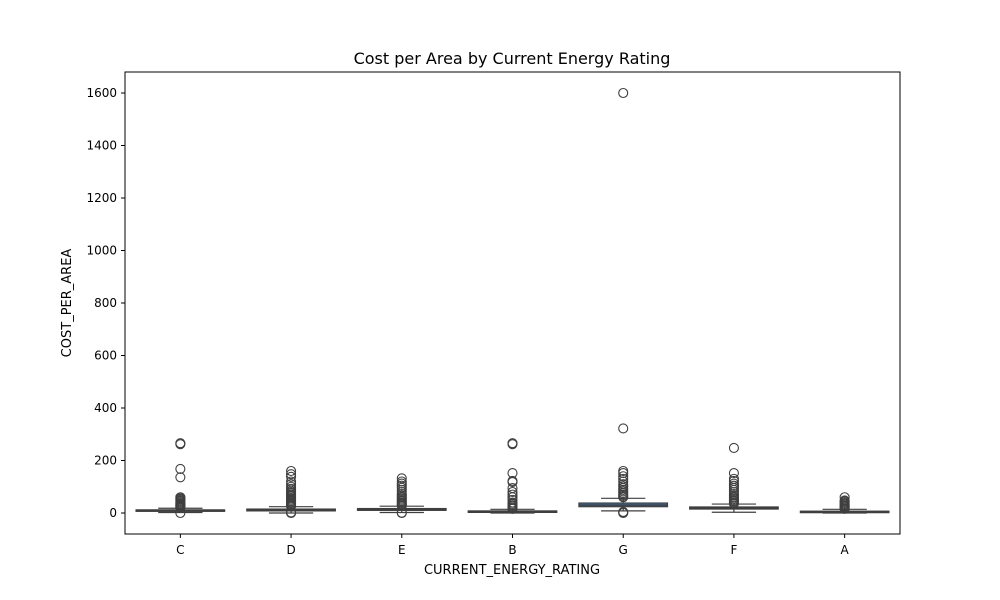  I want to click on chart-title: Cost per Area by Current Energy Rating, so click(512, 58).